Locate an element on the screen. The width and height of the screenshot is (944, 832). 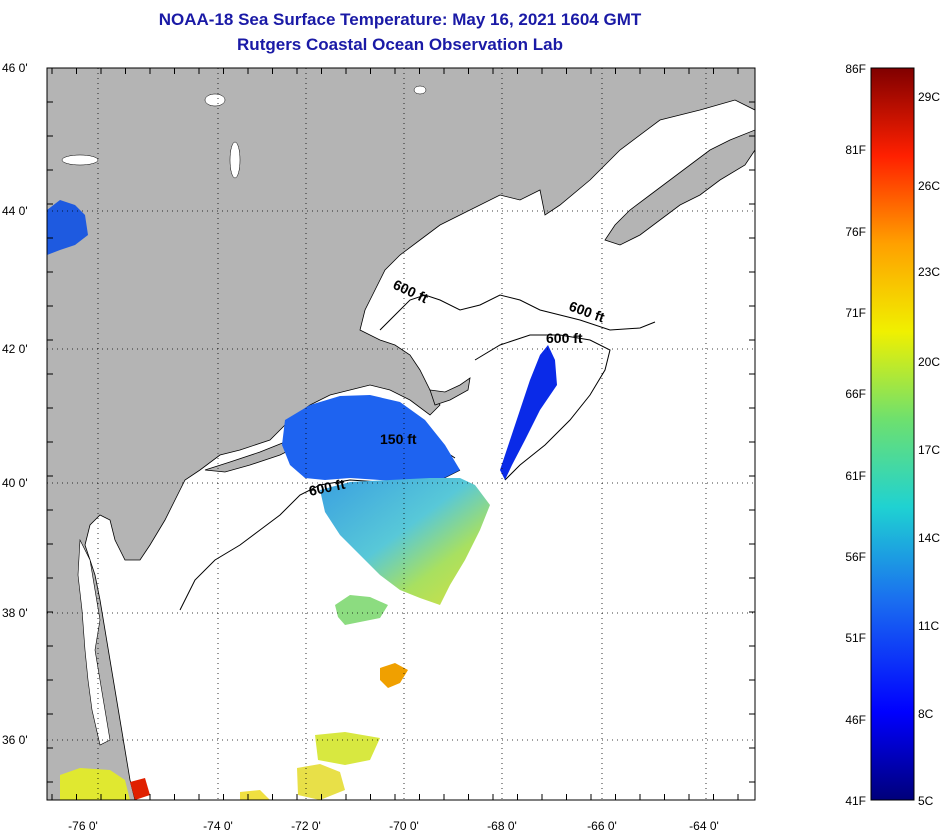
colorbar-f-label: 41F is located at coordinates (855, 801).